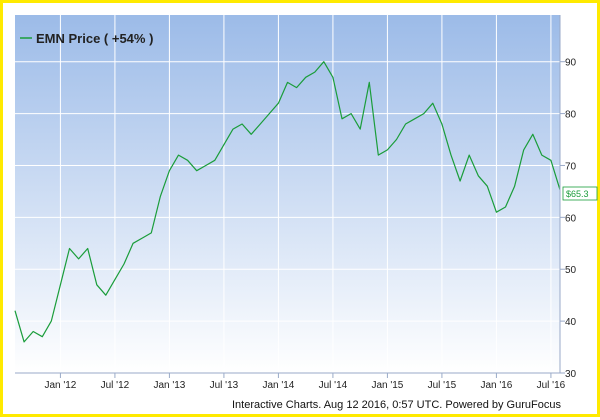  I want to click on x-tick-label: Jan '12, so click(60, 385).